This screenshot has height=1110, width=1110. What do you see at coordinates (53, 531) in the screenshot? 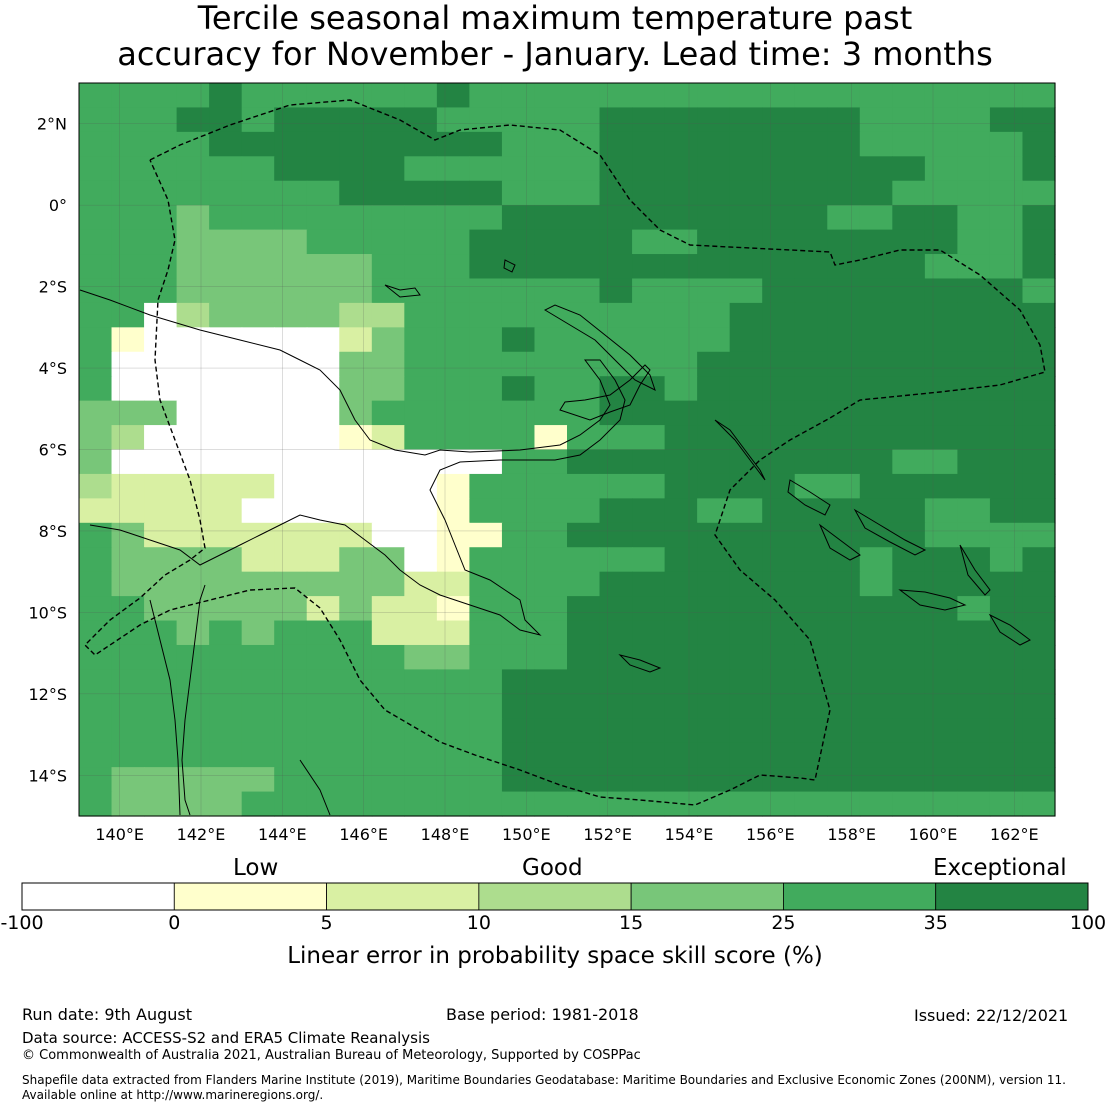
I see `y-tick-label: 8°S` at bounding box center [53, 531].